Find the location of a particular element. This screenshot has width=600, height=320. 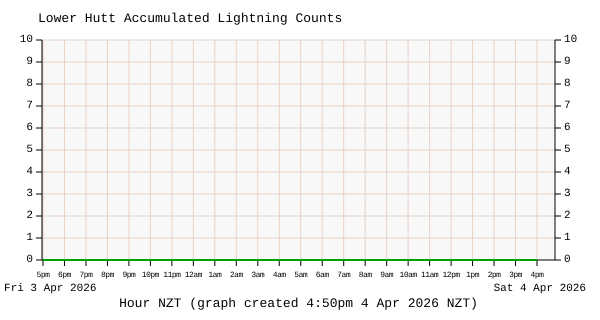

y-tick-label: 1 is located at coordinates (30, 238).